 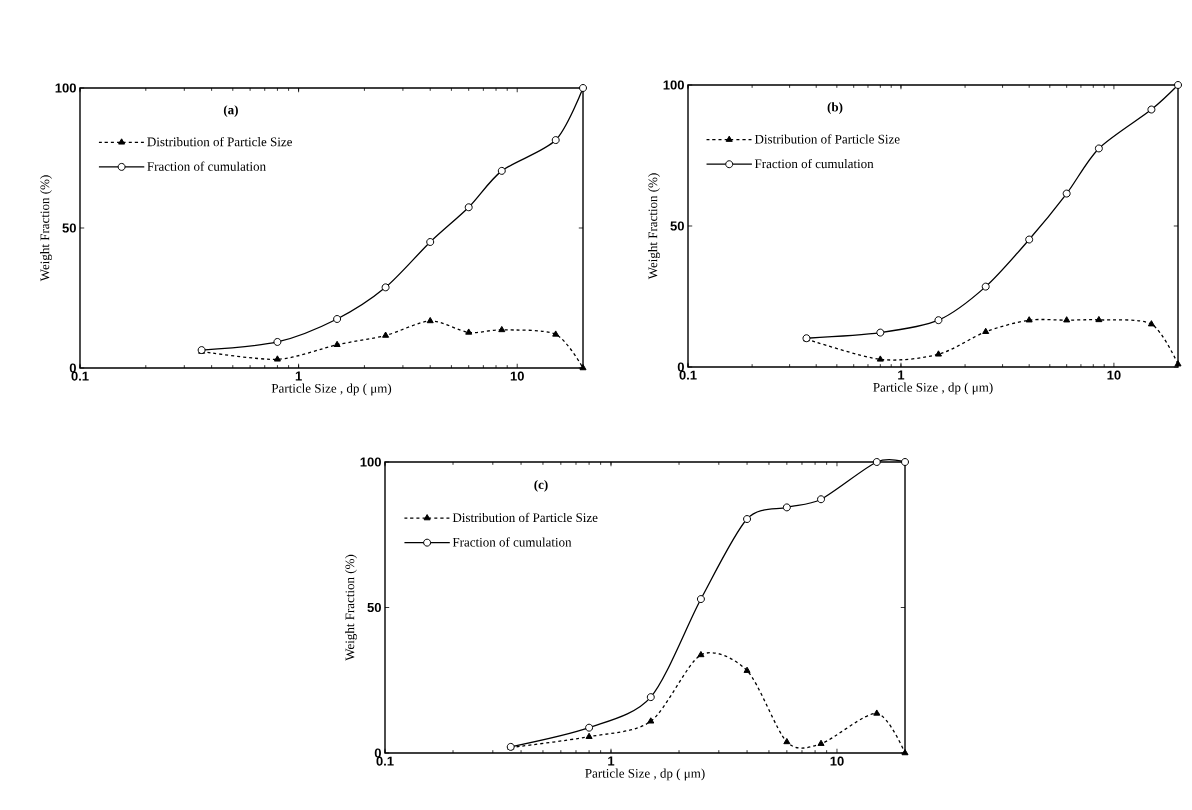 I want to click on text: (c), so click(x=541, y=485).